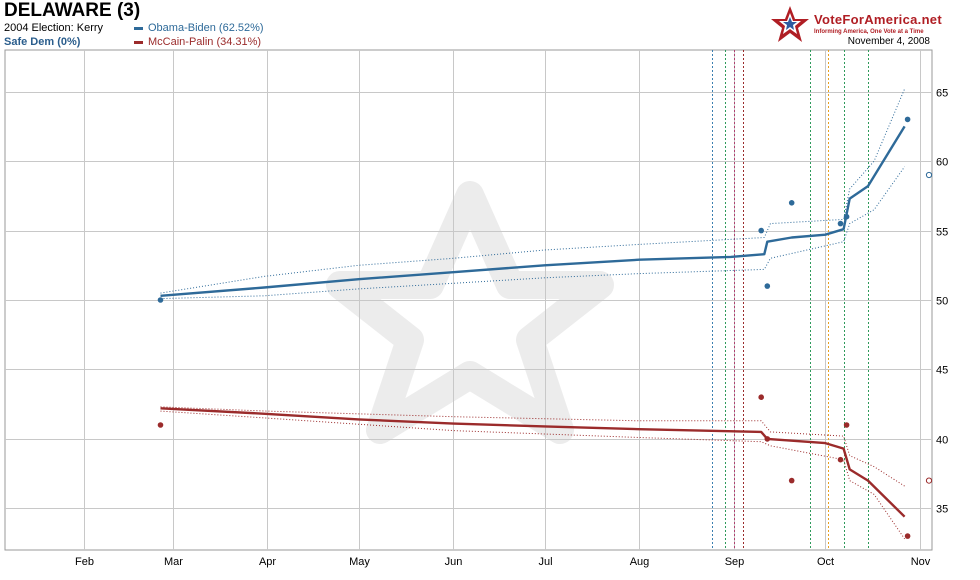 The height and width of the screenshot is (580, 980). I want to click on y-tick-label: 45, so click(942, 371).